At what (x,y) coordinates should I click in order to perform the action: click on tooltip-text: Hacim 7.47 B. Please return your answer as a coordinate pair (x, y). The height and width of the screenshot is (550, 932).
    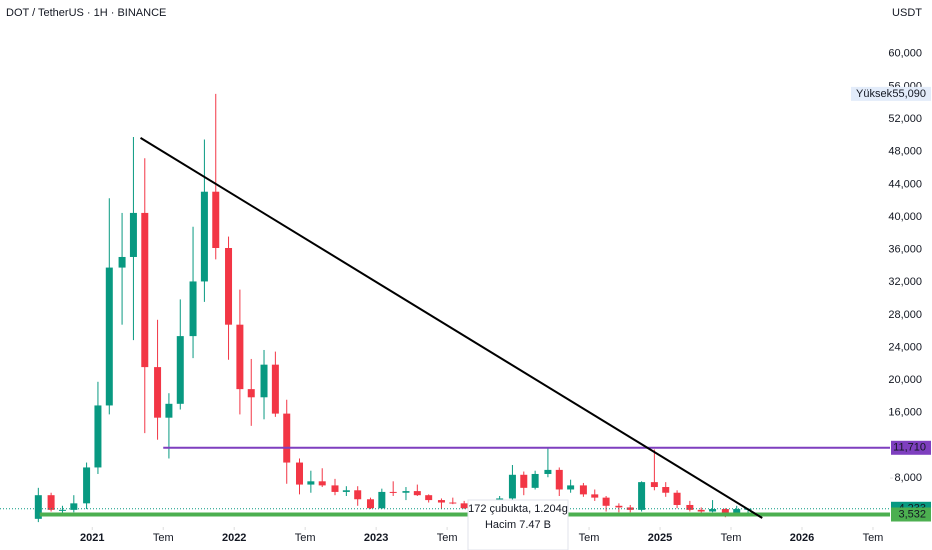
    Looking at the image, I should click on (518, 525).